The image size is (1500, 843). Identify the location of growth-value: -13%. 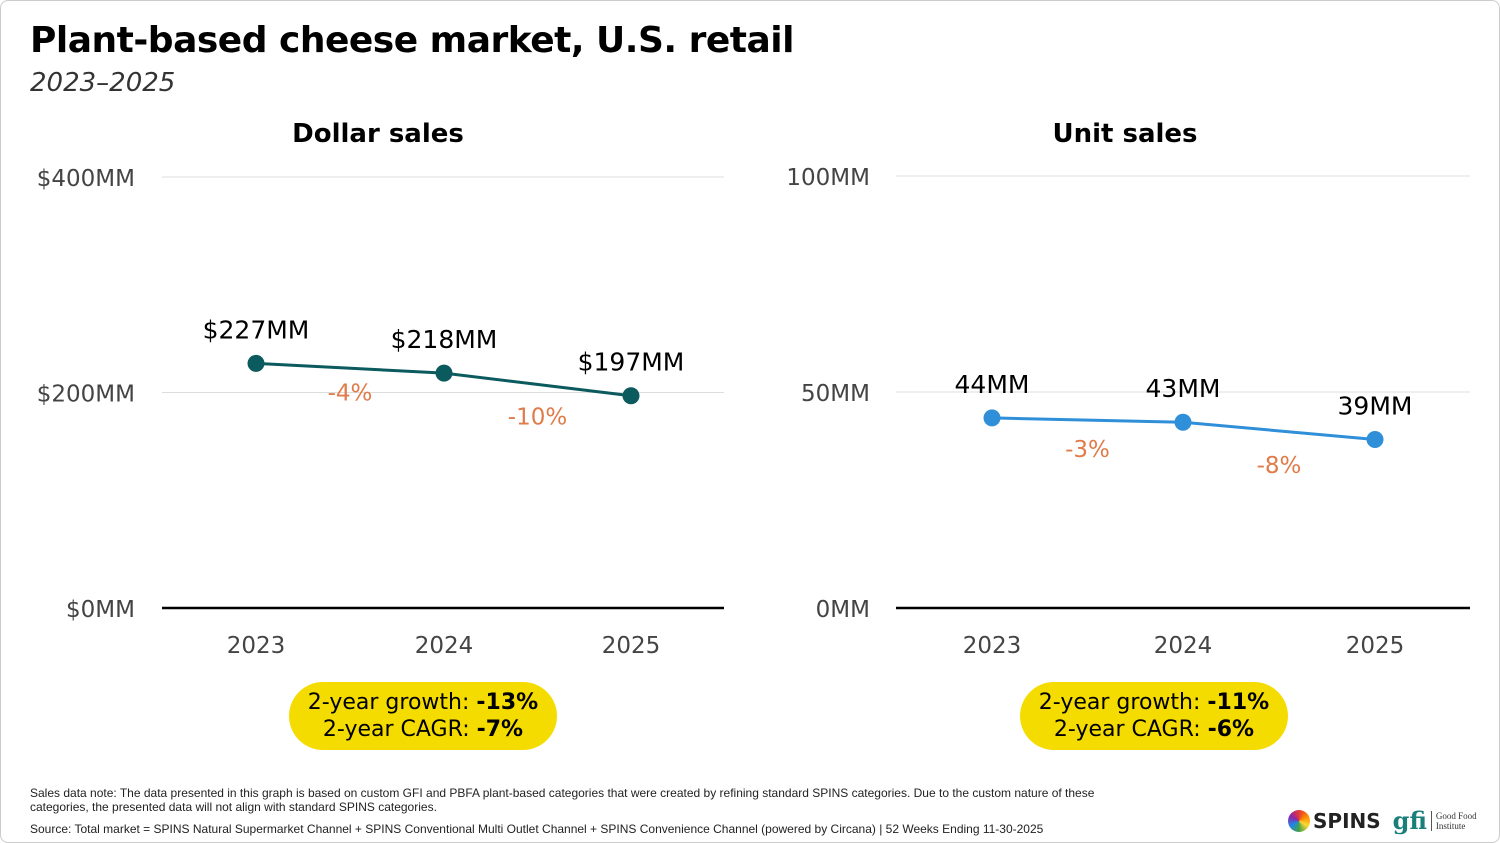
(507, 702).